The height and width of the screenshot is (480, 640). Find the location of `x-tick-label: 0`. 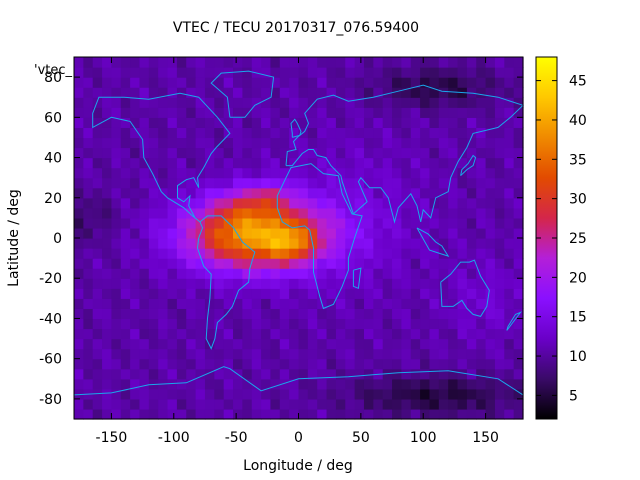

x-tick-label: 0 is located at coordinates (298, 438).